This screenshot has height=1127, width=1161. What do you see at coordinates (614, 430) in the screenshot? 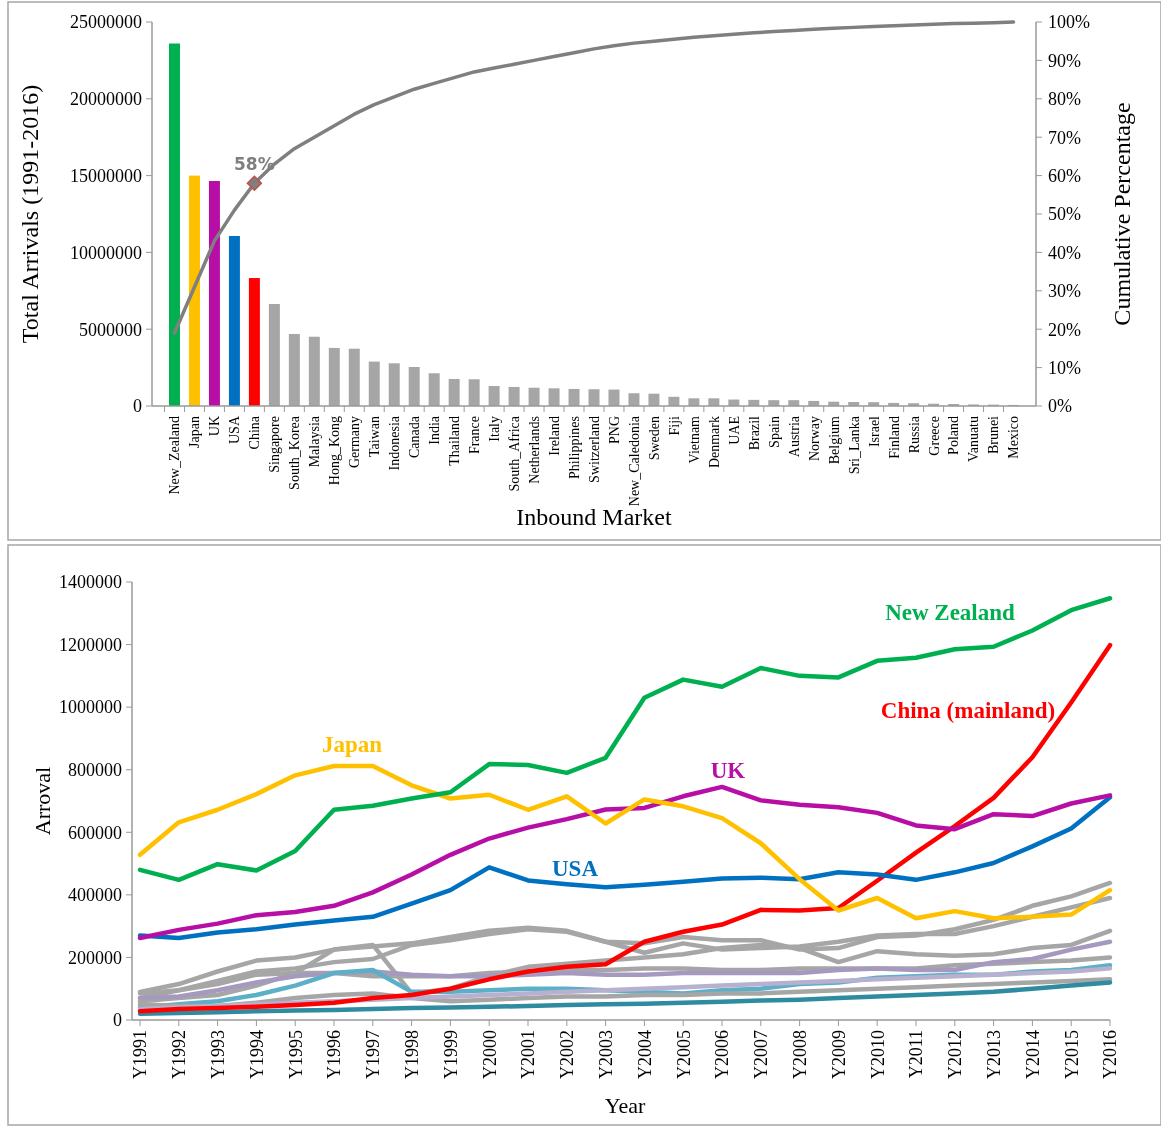
I see `x-tick-label: PNG` at bounding box center [614, 430].